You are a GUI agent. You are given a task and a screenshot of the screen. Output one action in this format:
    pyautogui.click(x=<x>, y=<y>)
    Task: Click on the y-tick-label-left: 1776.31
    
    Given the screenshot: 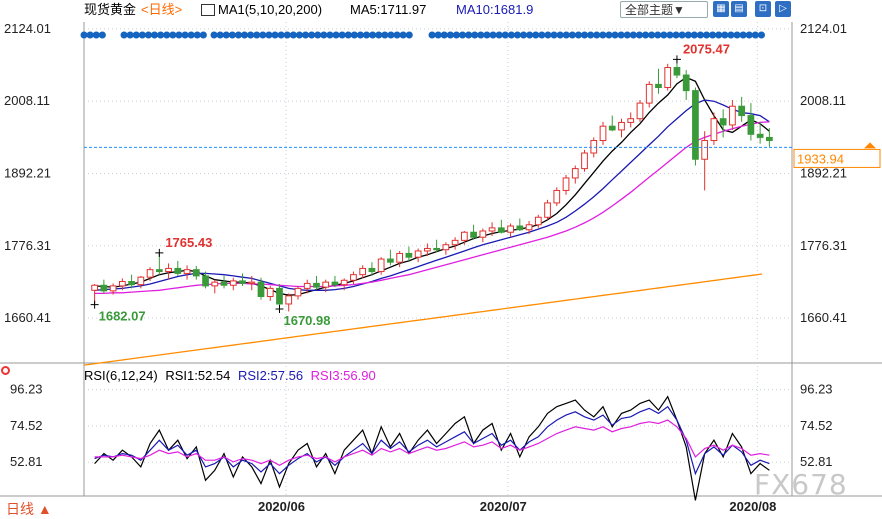 What is the action you would take?
    pyautogui.click(x=27, y=245)
    